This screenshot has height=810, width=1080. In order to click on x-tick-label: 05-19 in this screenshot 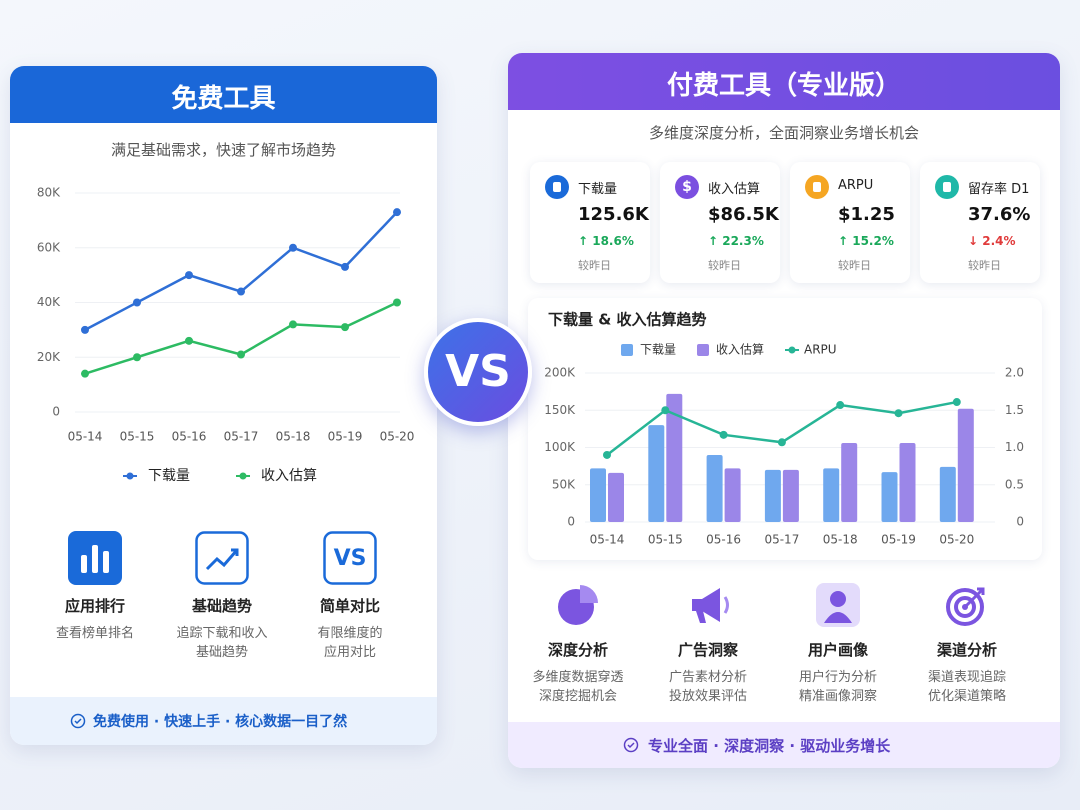, I will do `click(345, 437)`.